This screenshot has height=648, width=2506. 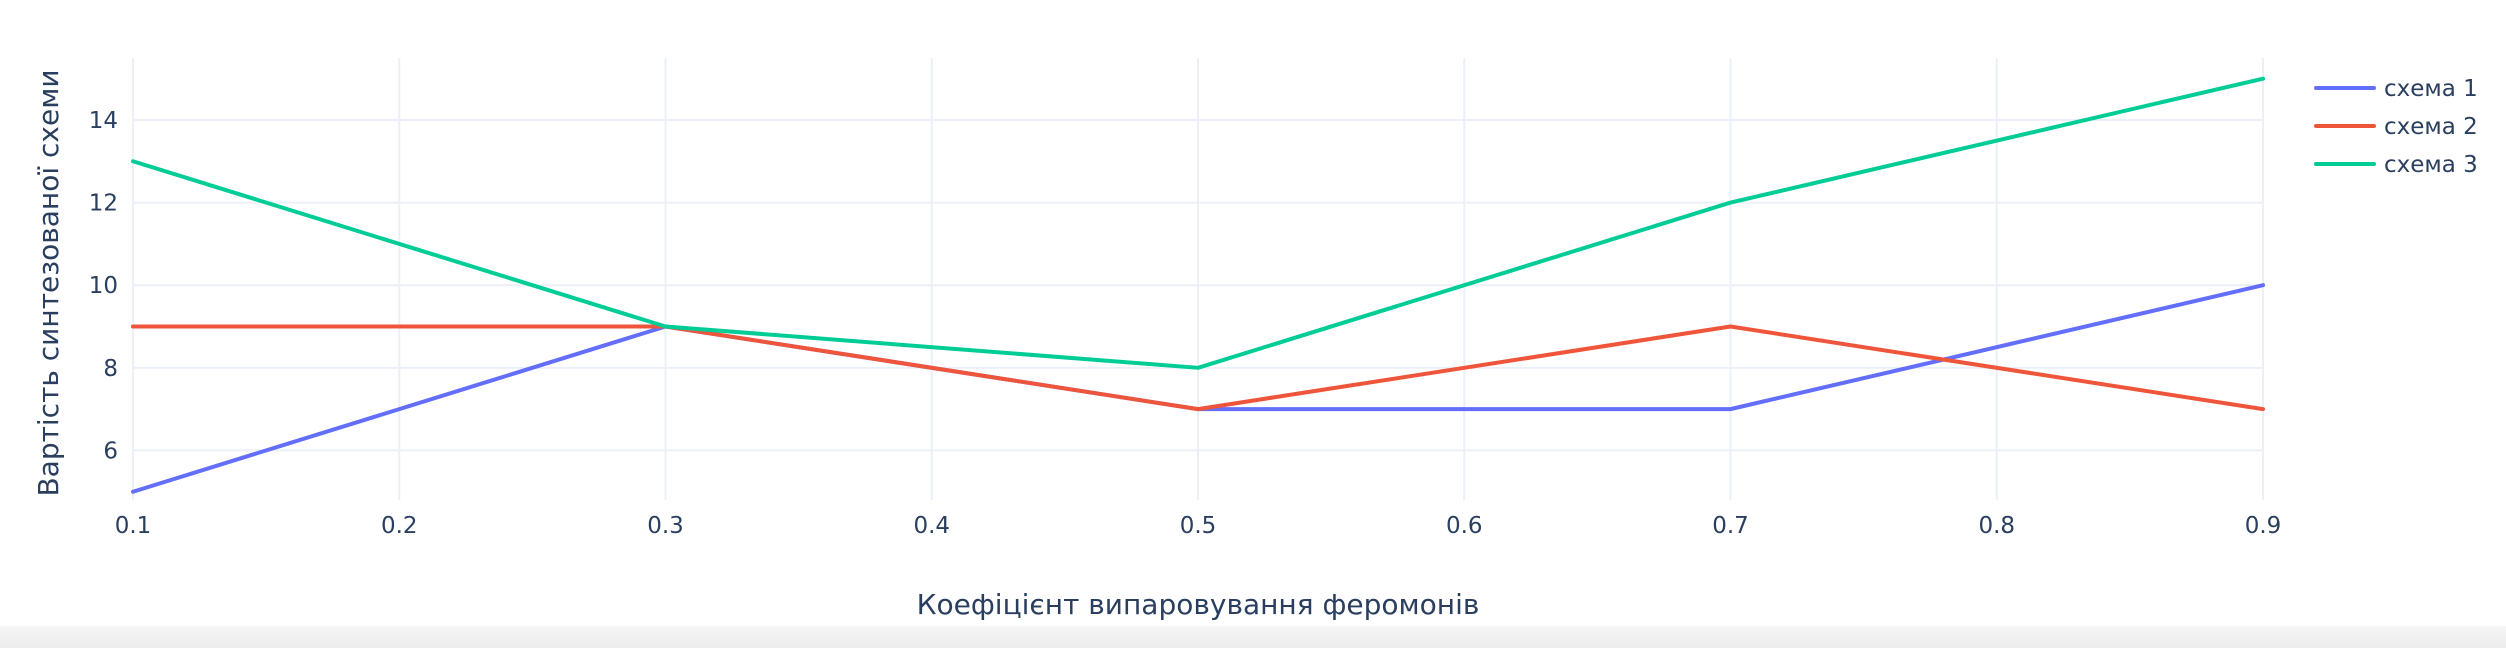 I want to click on x-tick-label: 0.7, so click(x=1730, y=526).